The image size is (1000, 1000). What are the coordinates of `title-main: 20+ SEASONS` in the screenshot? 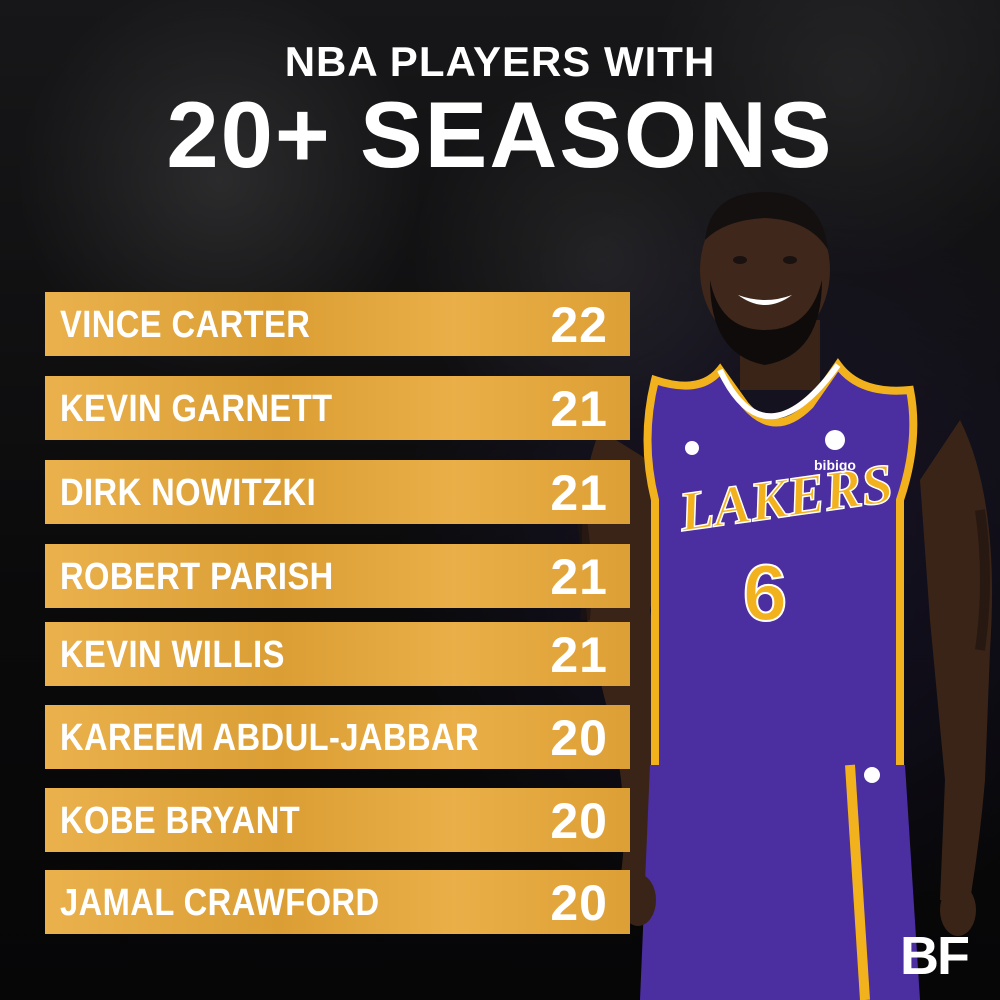 It's located at (500, 134).